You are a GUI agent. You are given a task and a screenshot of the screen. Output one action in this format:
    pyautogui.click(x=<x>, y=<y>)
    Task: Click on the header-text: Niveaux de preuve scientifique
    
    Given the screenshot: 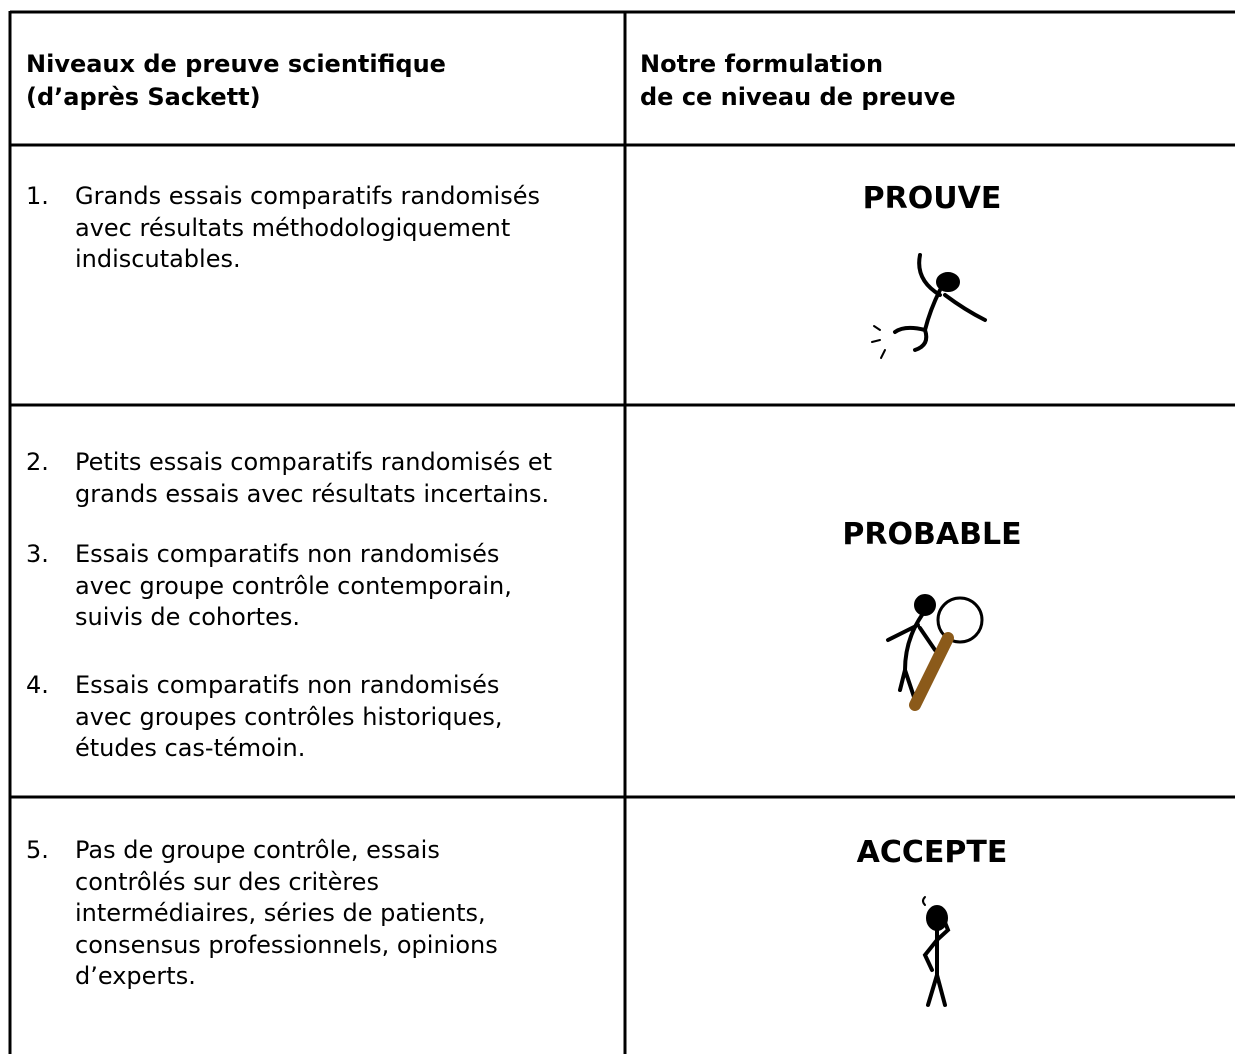 What is the action you would take?
    pyautogui.click(x=236, y=64)
    